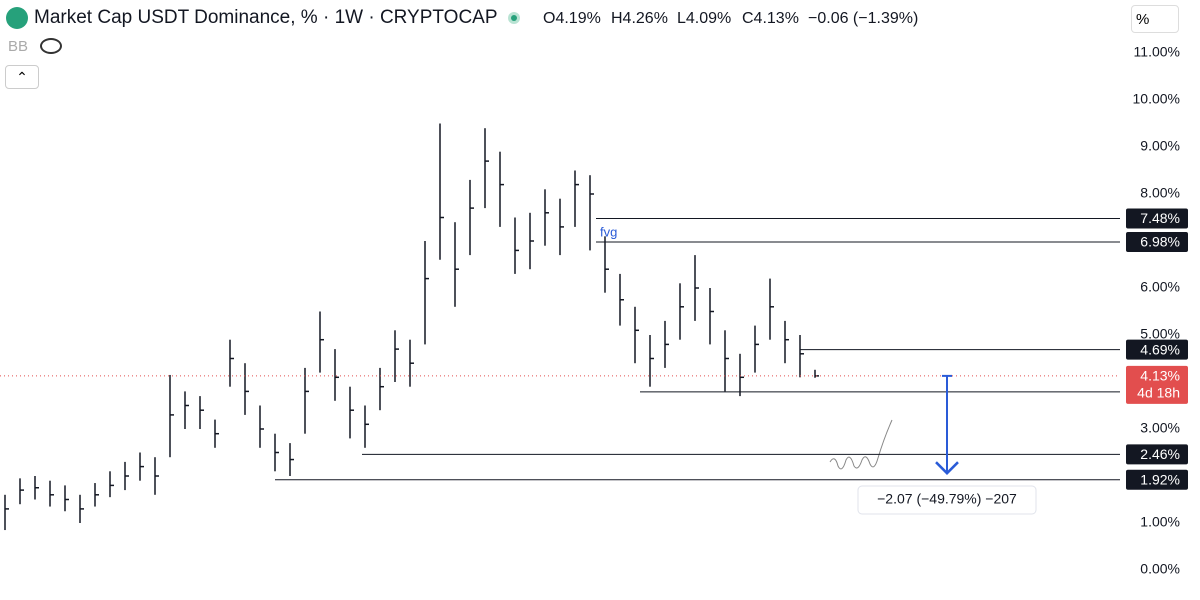  What do you see at coordinates (1160, 522) in the screenshot?
I see `y-tick-label: 1.00%` at bounding box center [1160, 522].